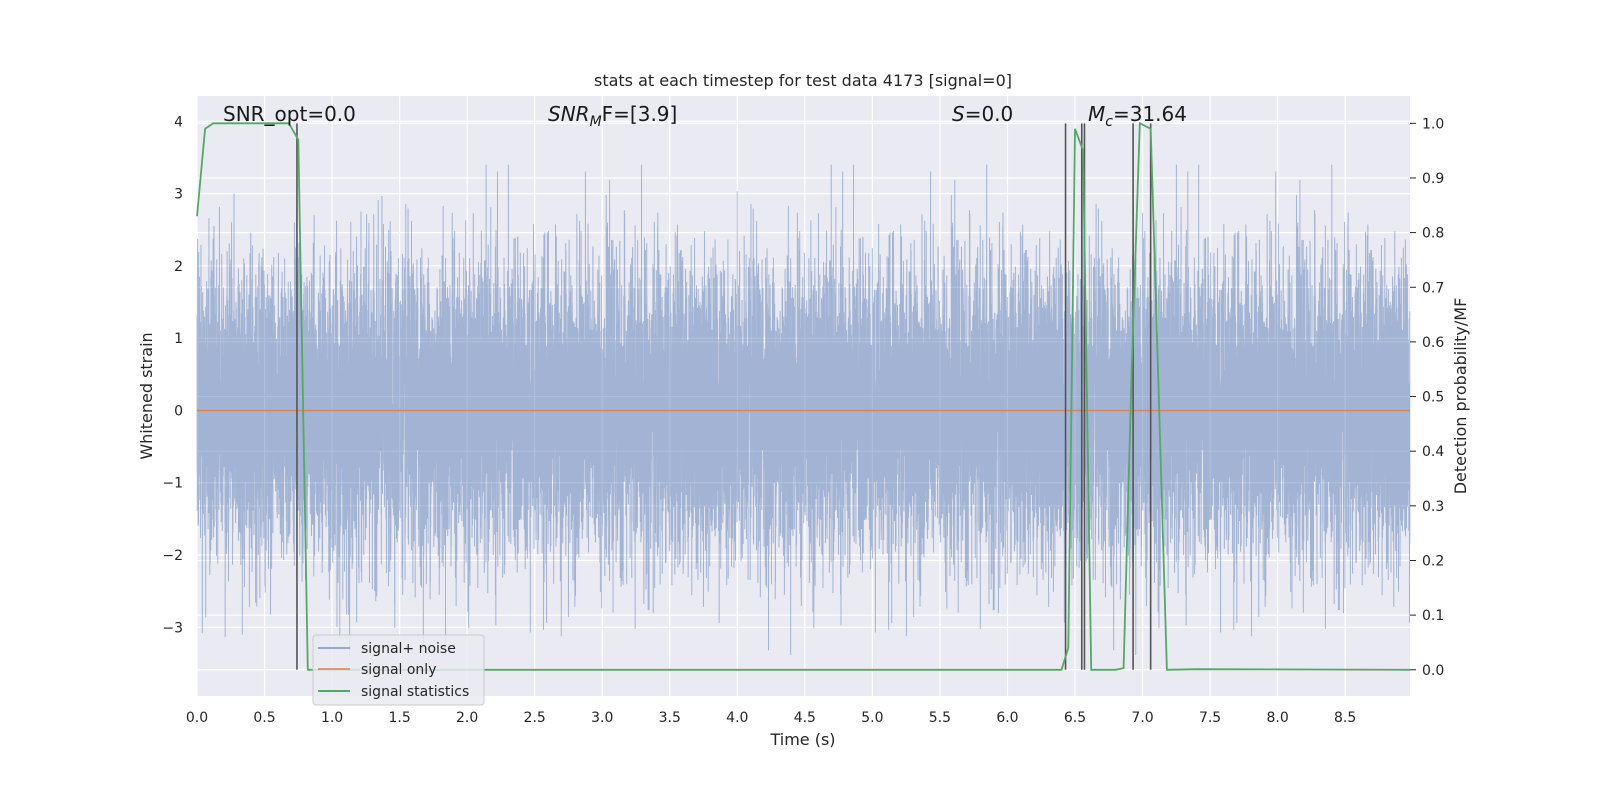 Image resolution: width=1600 pixels, height=800 pixels. I want to click on x-tick-label: 4.0, so click(737, 718).